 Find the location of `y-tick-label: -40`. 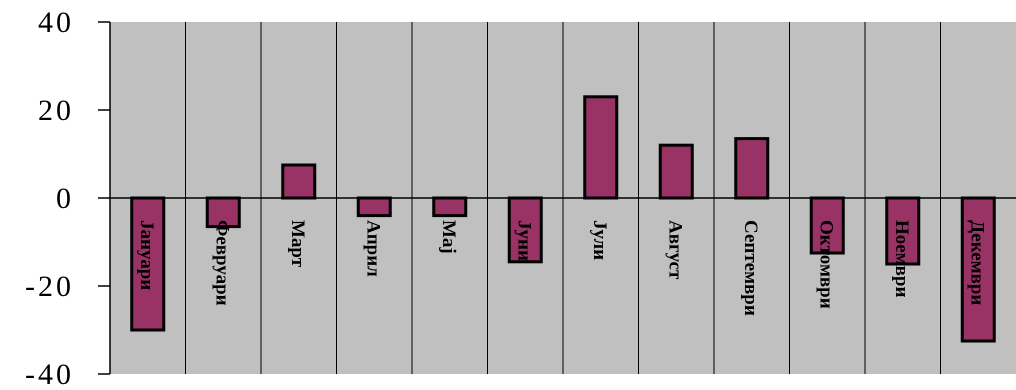

y-tick-label: -40 is located at coordinates (49, 374).